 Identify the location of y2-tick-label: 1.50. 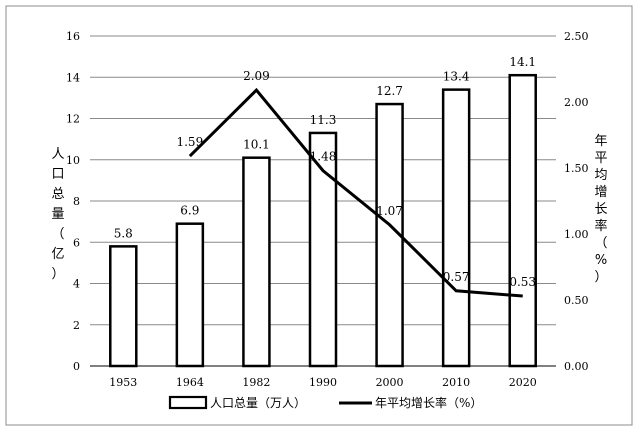
(576, 168).